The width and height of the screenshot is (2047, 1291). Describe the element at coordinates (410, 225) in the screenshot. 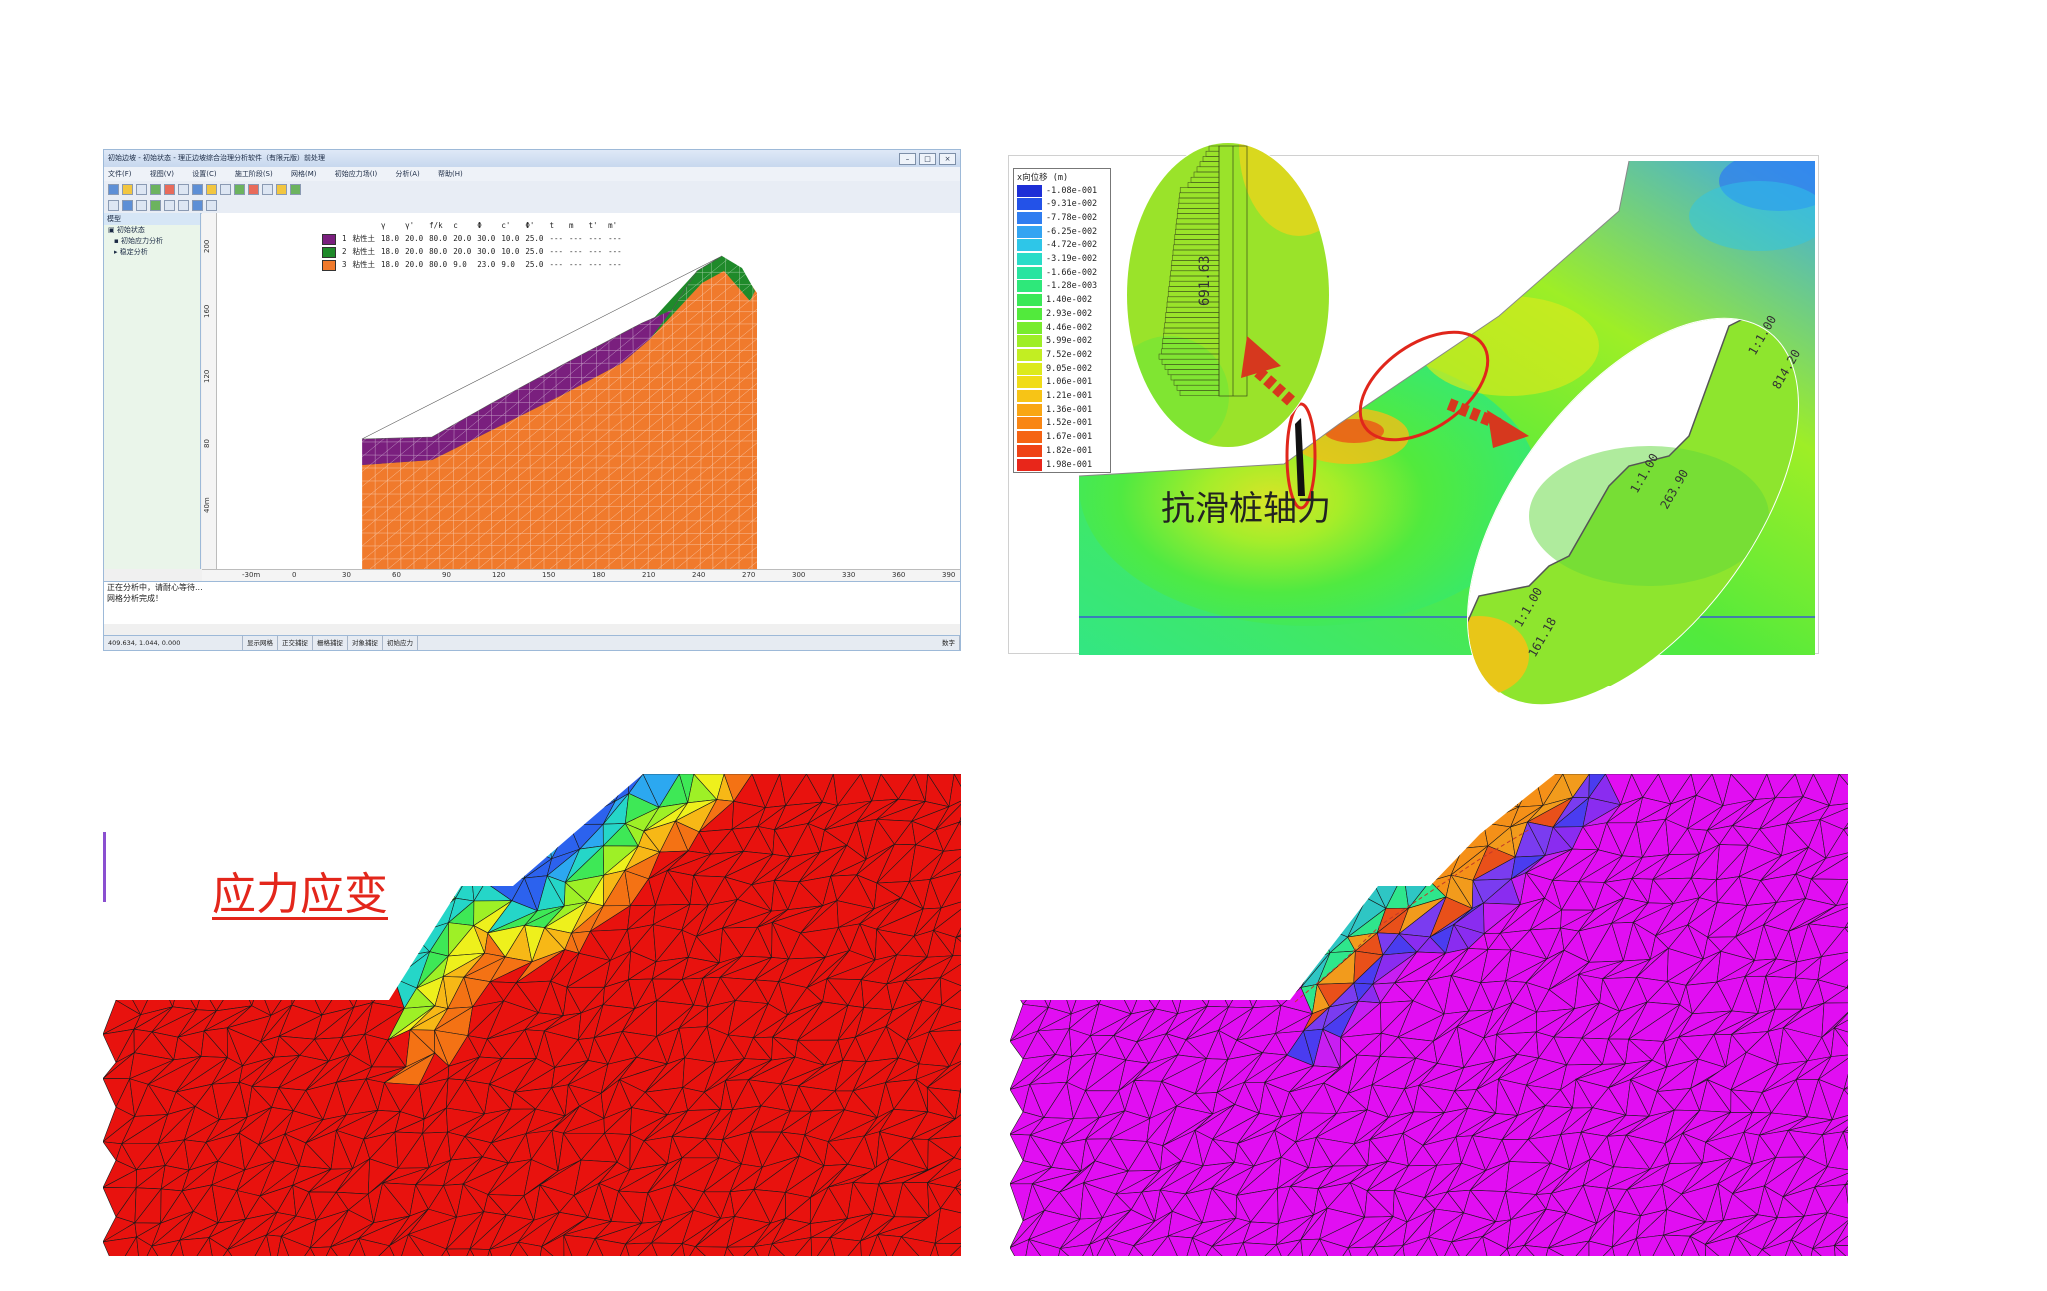

I see `col-header: γ'` at that location.